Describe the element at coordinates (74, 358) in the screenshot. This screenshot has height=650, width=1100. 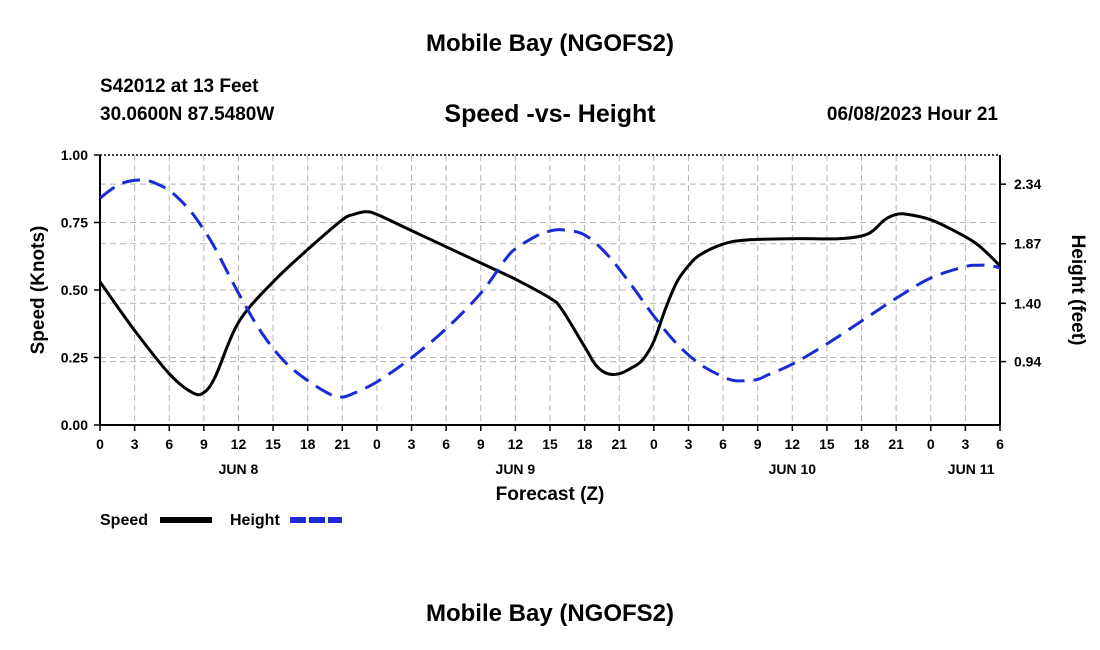
I see `speed-tick-label: 0.25` at that location.